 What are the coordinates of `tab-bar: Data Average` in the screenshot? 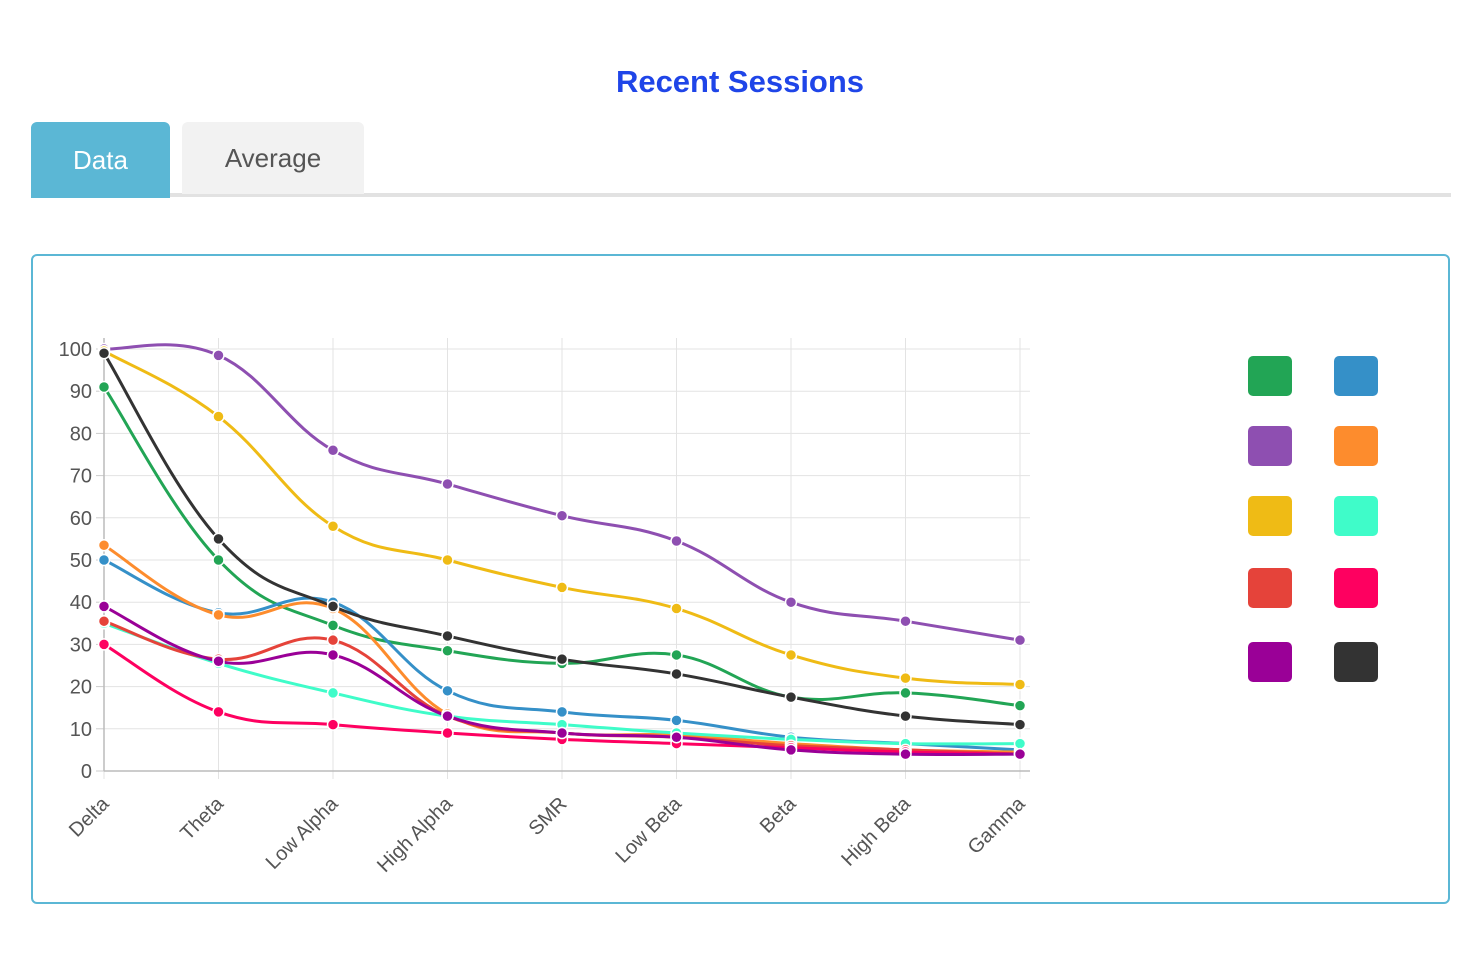 It's located at (741, 160).